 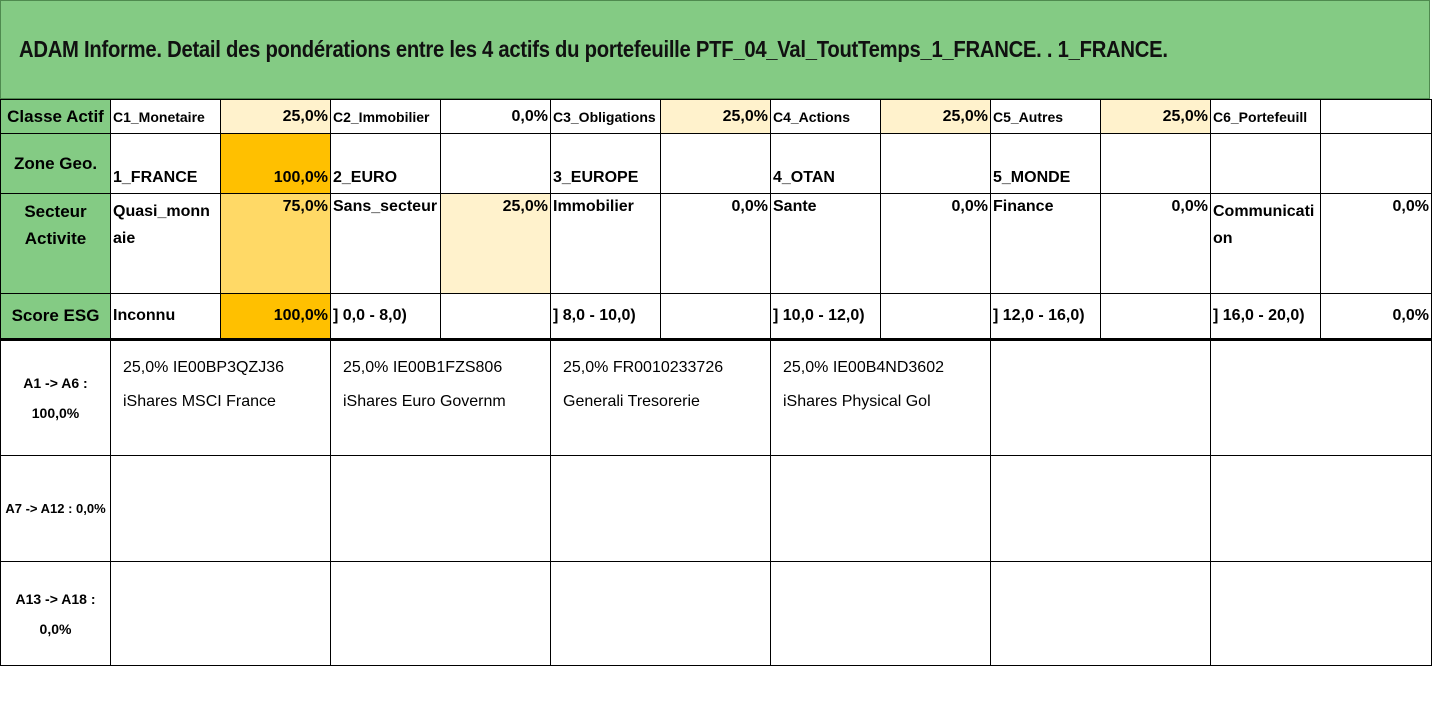 What do you see at coordinates (605, 316) in the screenshot?
I see `esg-label-3: ] 8,0 - 10,0)` at bounding box center [605, 316].